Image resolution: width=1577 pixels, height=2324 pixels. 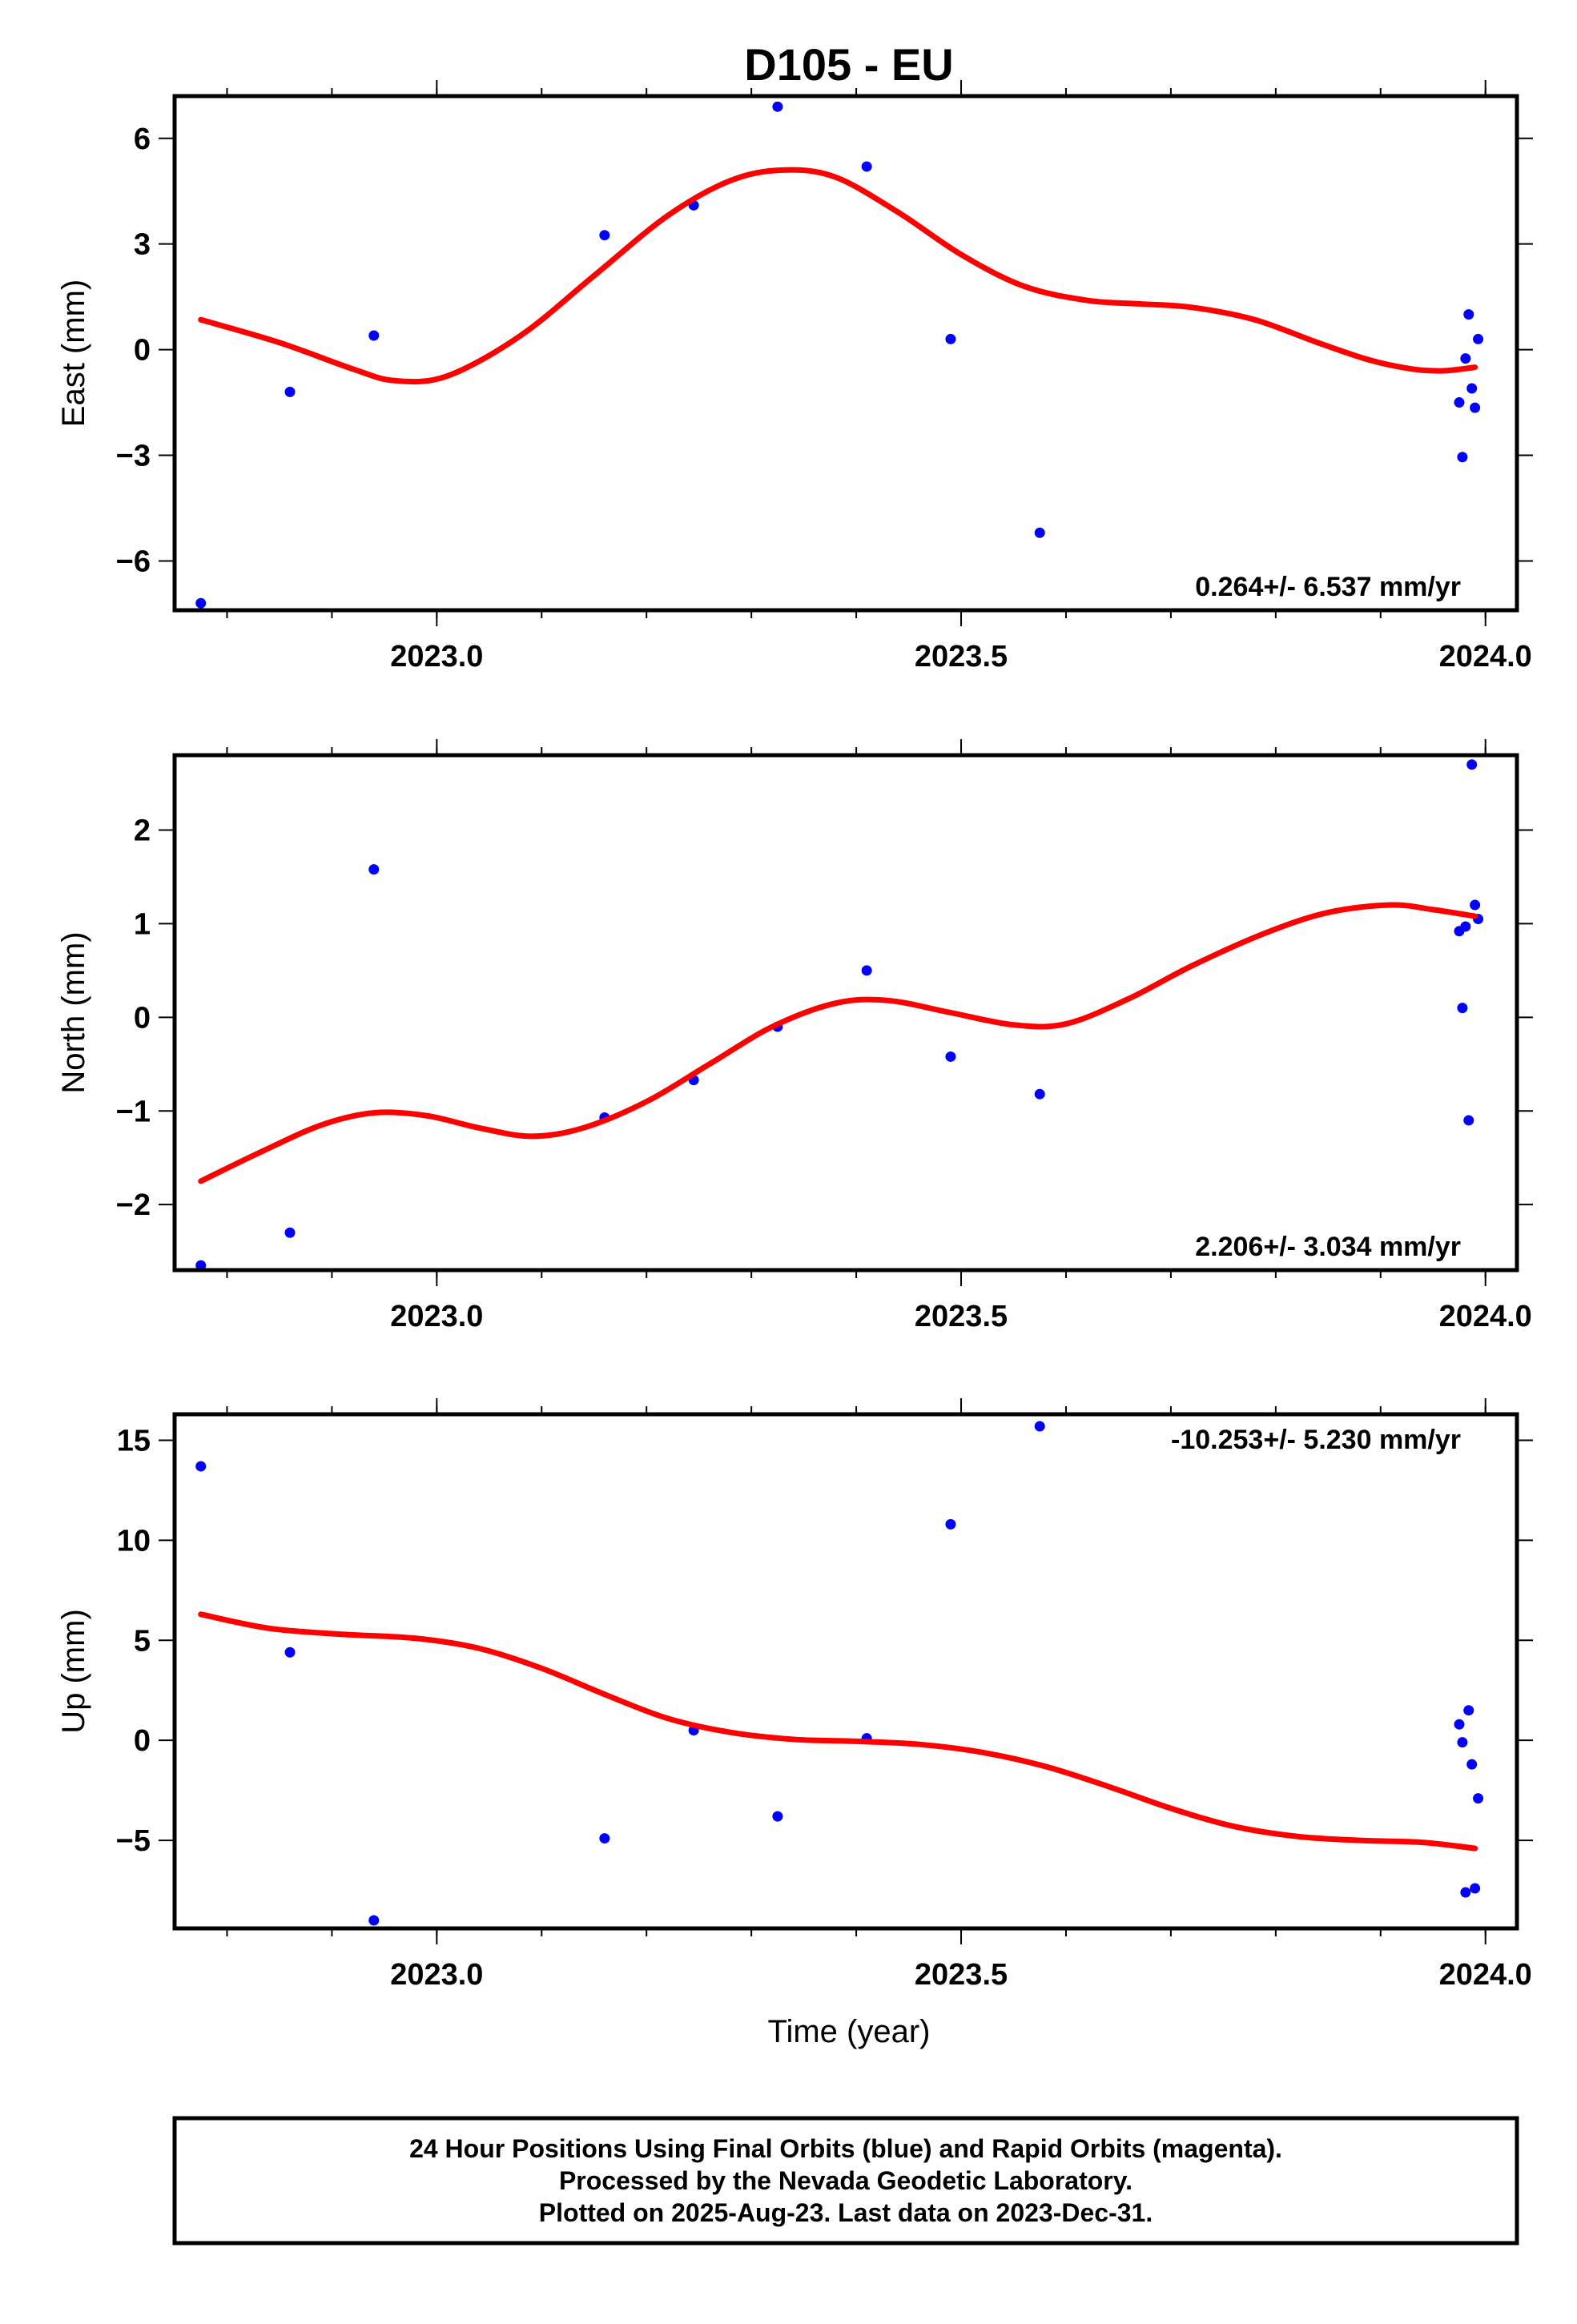 I want to click on y-tick-label: 2, so click(x=142, y=831).